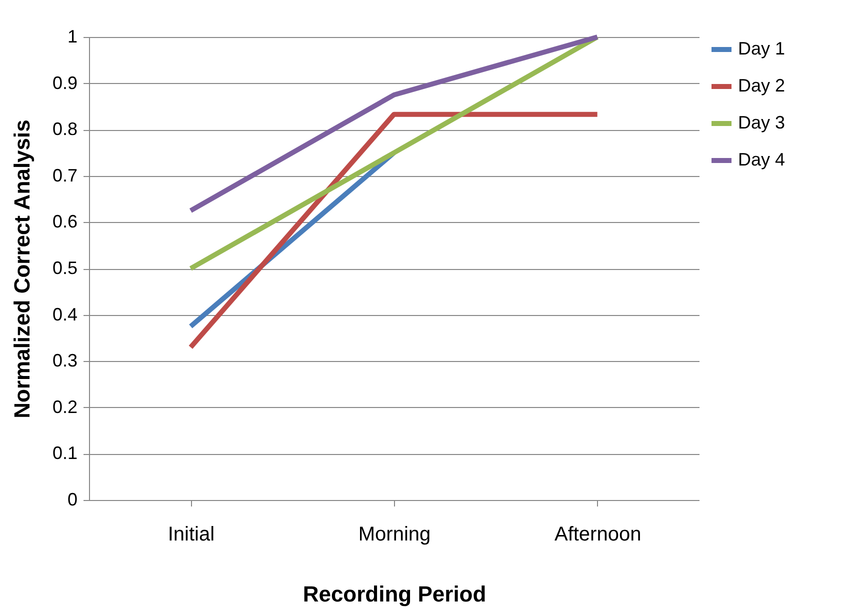  What do you see at coordinates (65, 175) in the screenshot?
I see `y-tick-label: 0.7` at bounding box center [65, 175].